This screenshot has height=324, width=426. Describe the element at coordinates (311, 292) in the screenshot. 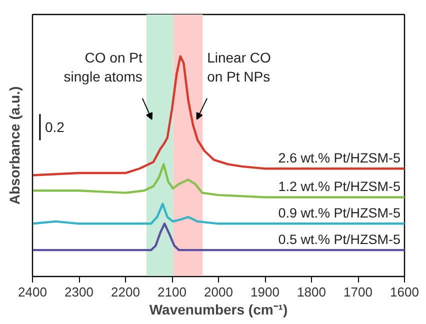

I see `x-tick-label: 1800` at that location.